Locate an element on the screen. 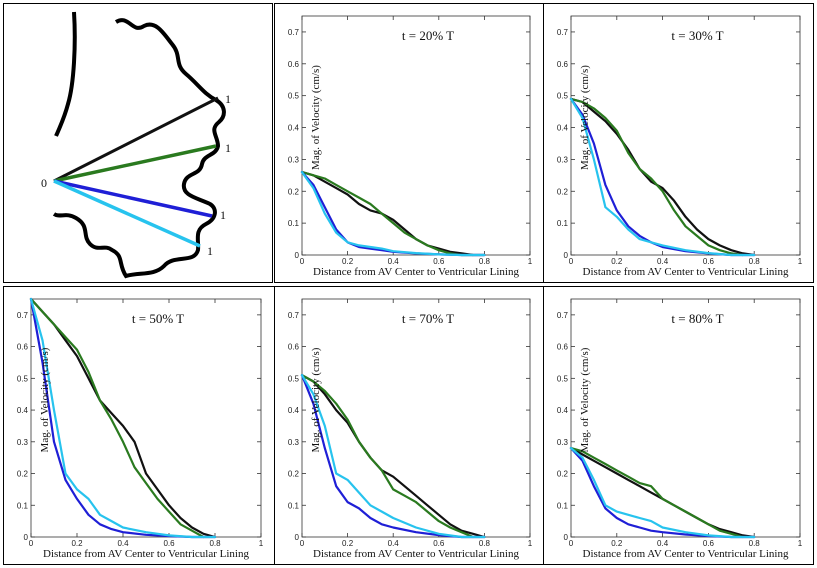 This screenshot has width=817, height=568. end-label-black: 1 is located at coordinates (228, 99).